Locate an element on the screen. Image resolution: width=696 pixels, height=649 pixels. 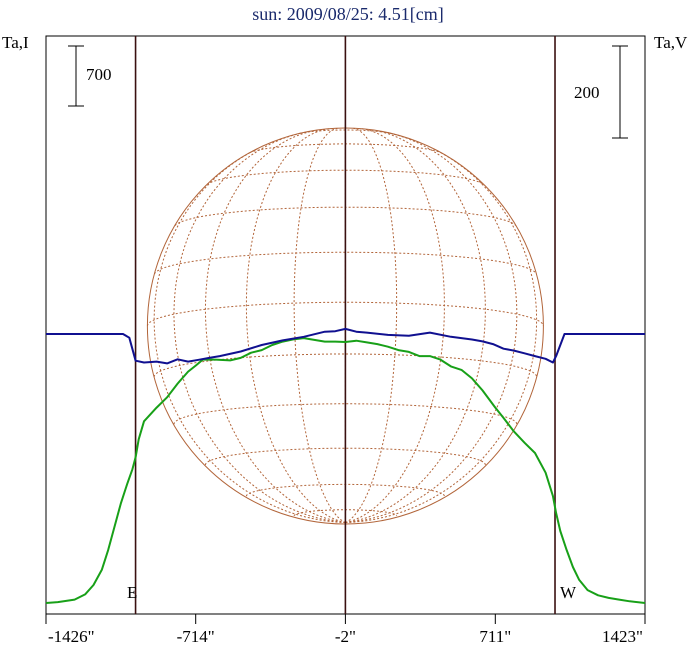
x-tick-label: 711" is located at coordinates (495, 636).